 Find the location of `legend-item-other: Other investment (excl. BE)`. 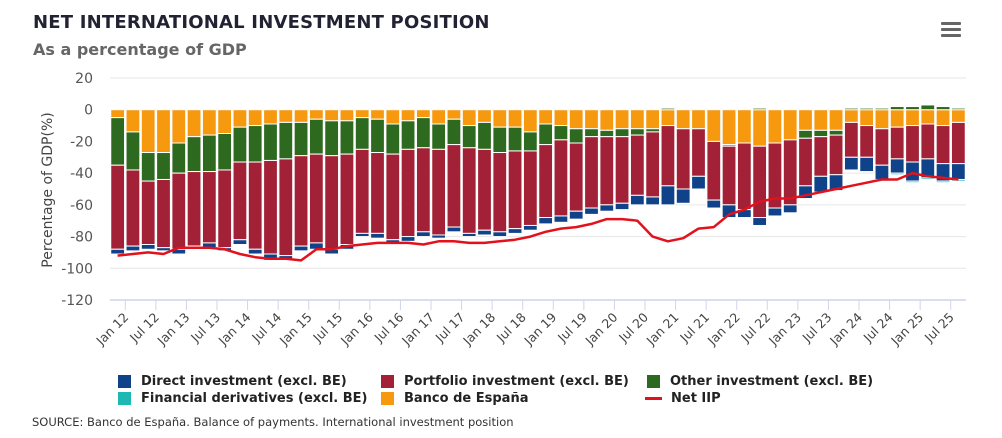

legend-item-other: Other investment (excl. BE) is located at coordinates (760, 381).